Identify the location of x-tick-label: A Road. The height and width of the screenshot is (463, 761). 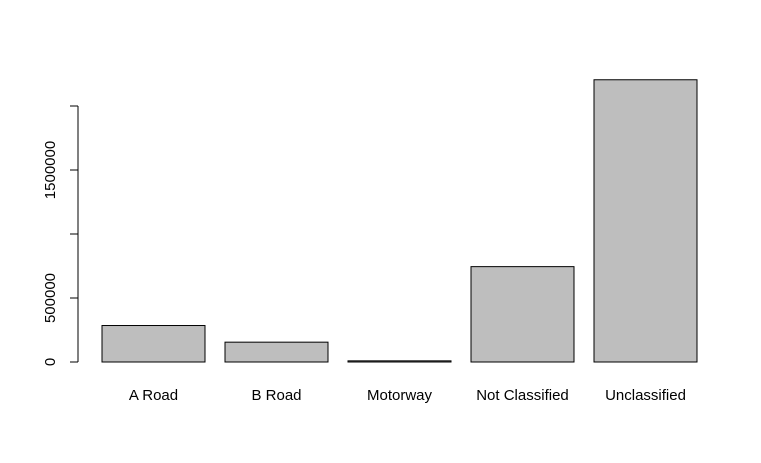
(153, 395).